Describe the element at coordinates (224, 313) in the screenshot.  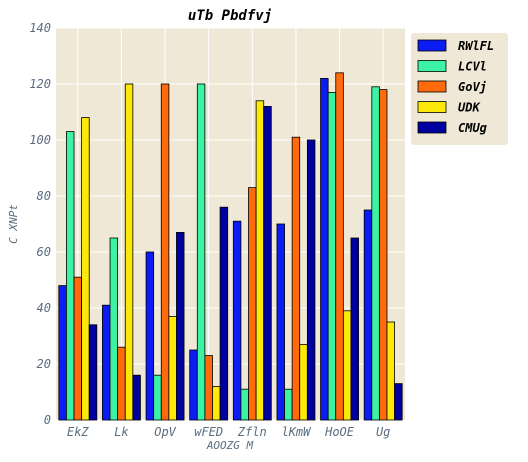
I see `bar-CMUg-wFED` at that location.